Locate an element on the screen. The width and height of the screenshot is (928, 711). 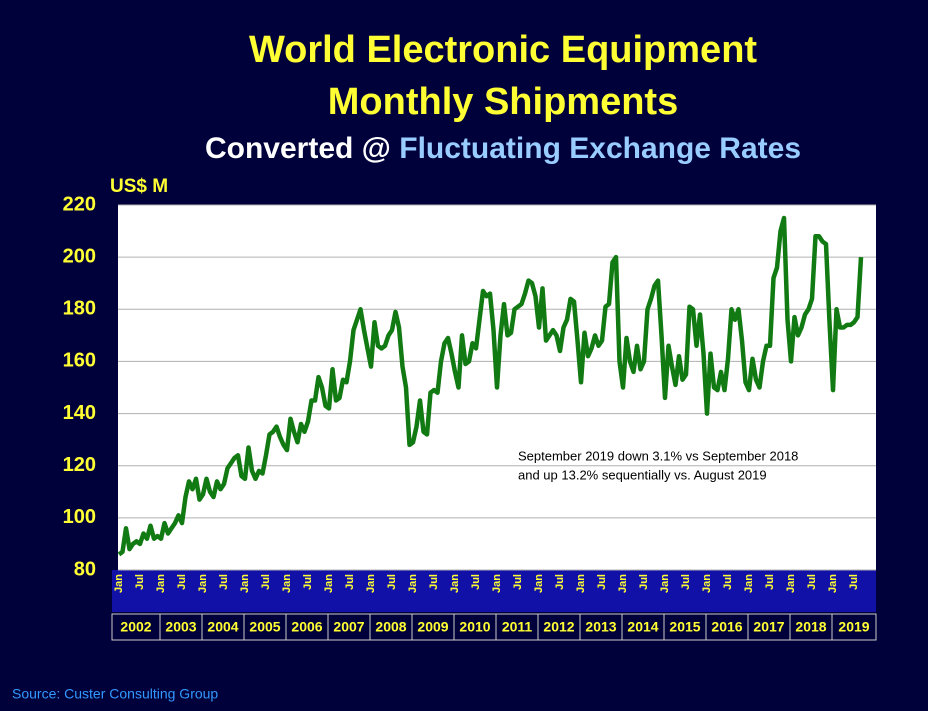
year-label: 2006 is located at coordinates (306, 627).